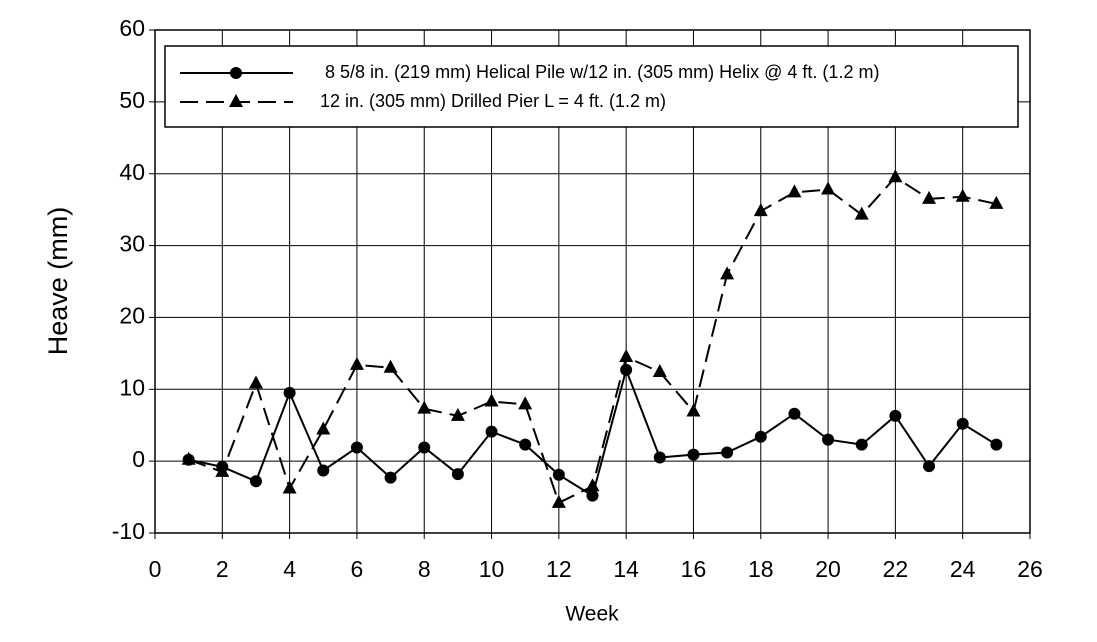 The image size is (1097, 642). What do you see at coordinates (896, 569) in the screenshot?
I see `x-tick-label: 22` at bounding box center [896, 569].